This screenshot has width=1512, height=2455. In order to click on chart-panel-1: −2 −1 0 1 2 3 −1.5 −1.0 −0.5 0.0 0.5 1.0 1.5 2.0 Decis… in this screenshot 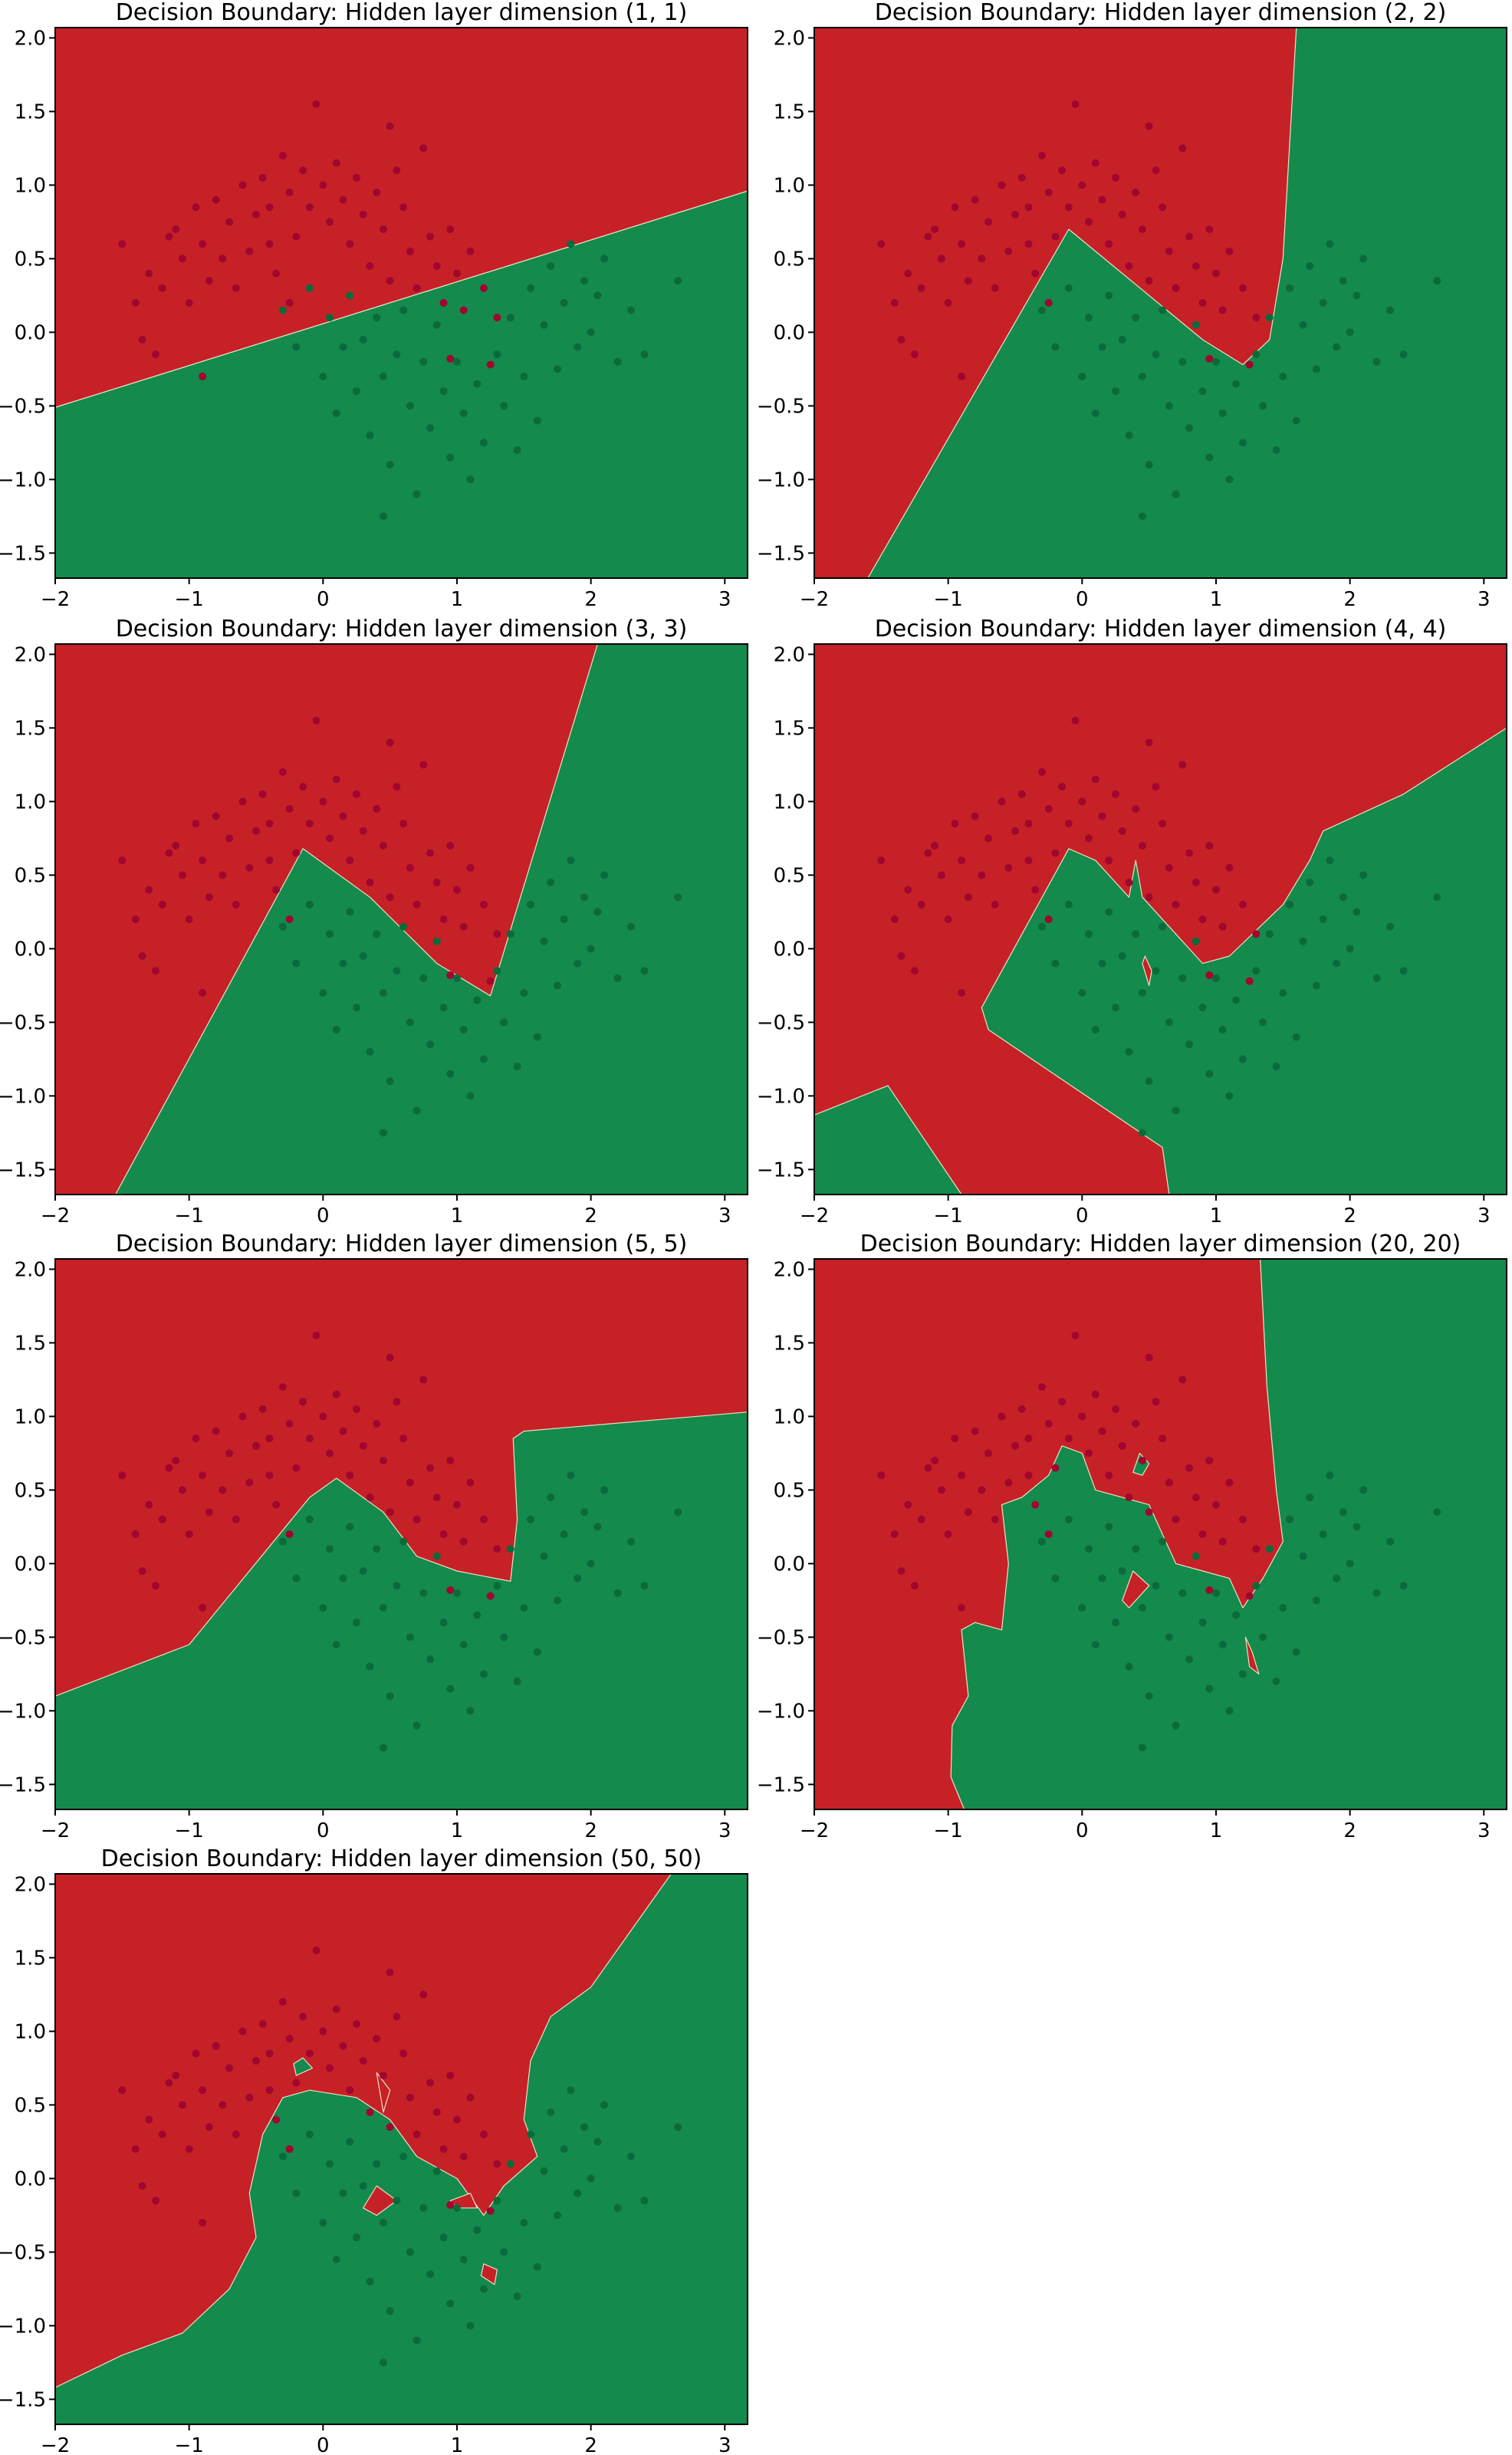, I will do `click(374, 305)`.